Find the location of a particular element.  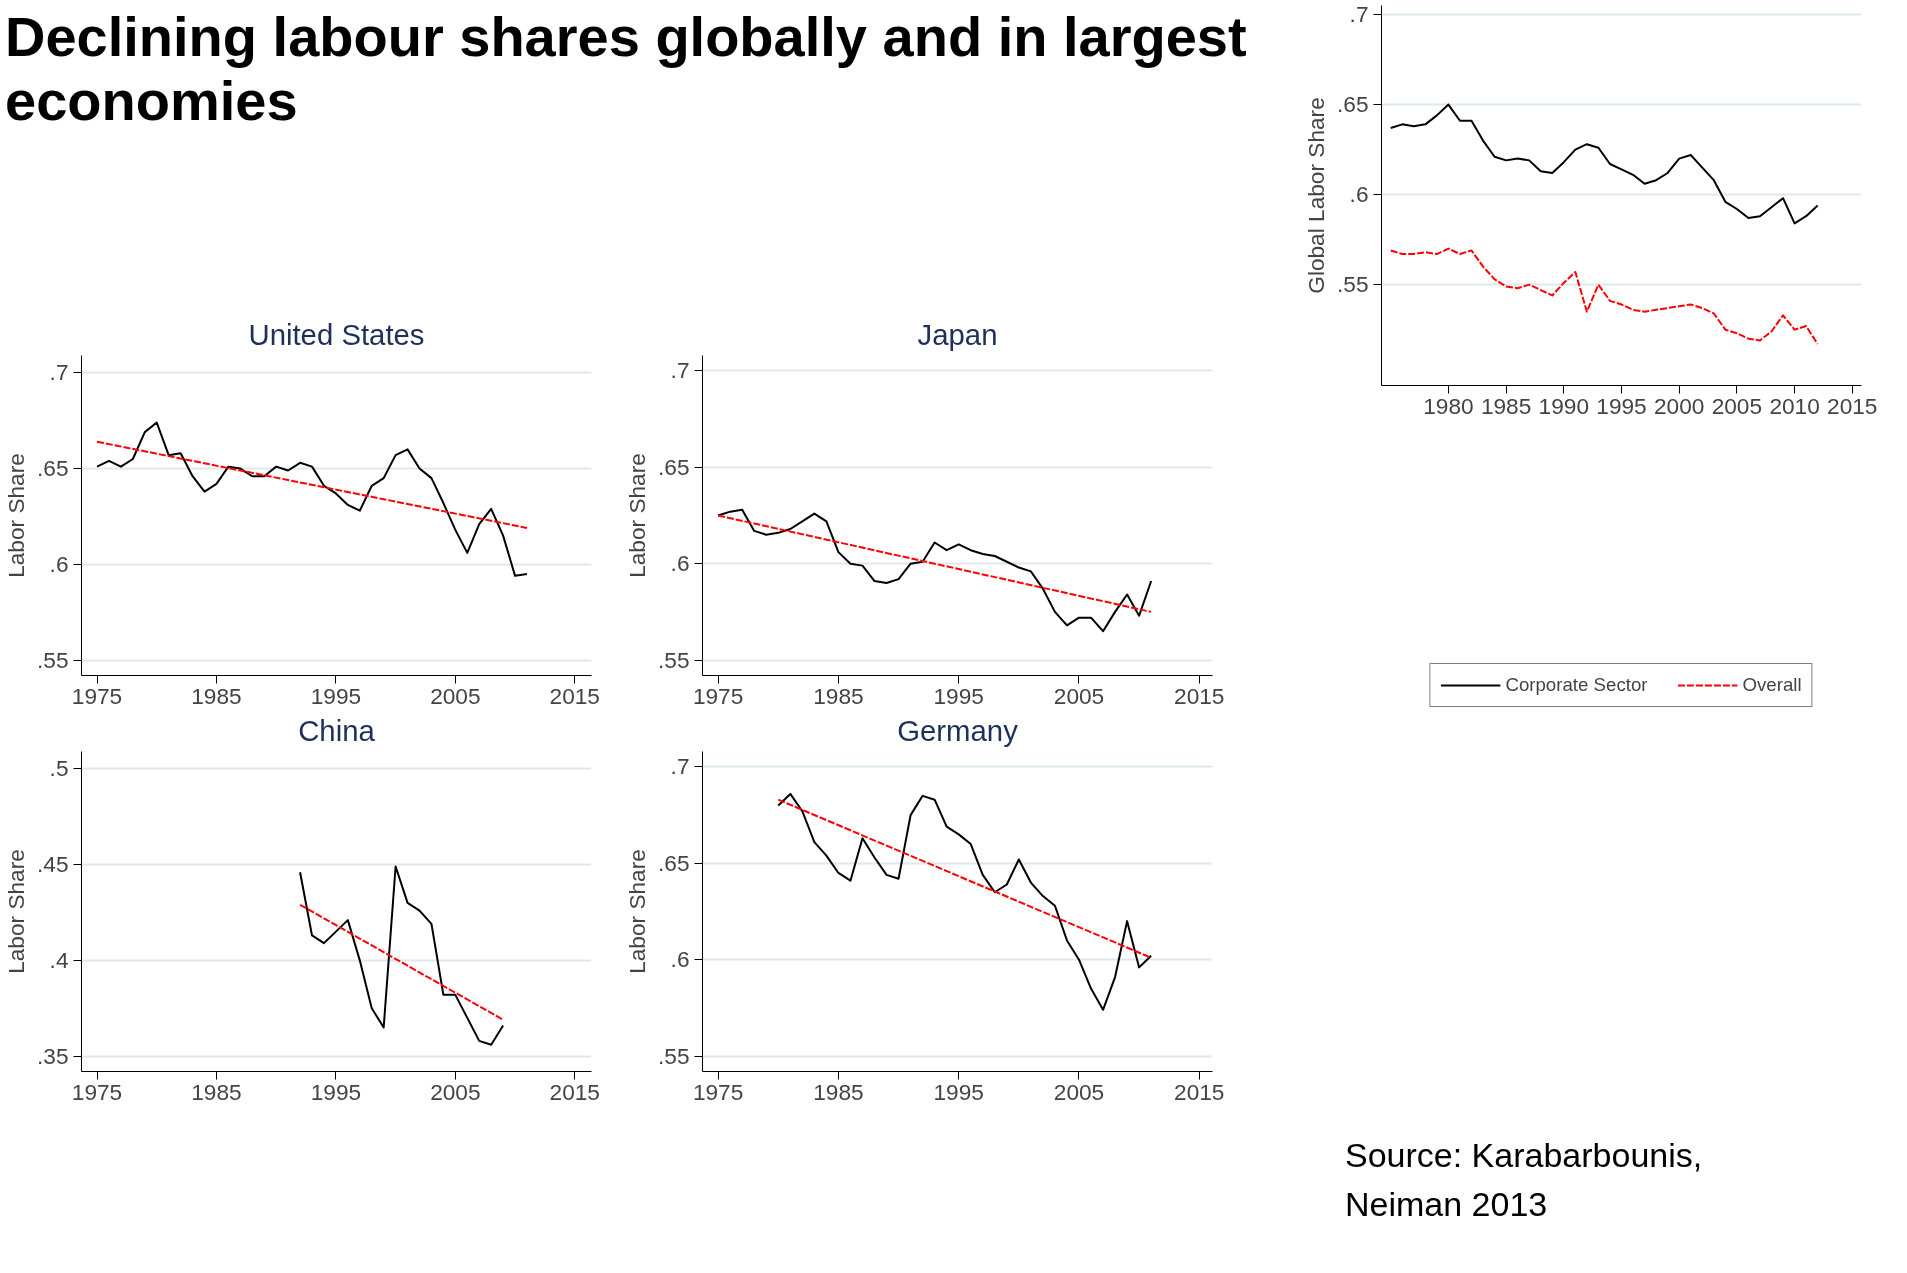

y-tick-label: .35 is located at coordinates (53, 1055).